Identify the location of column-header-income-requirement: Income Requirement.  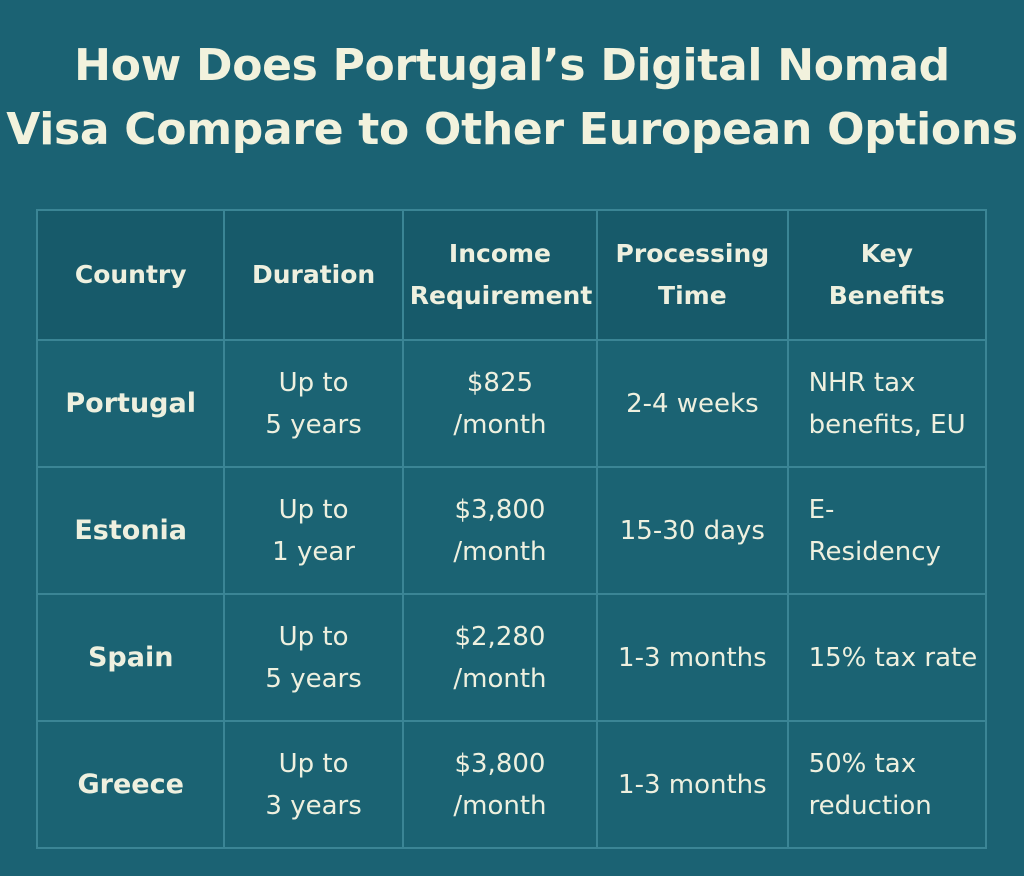
(500, 275).